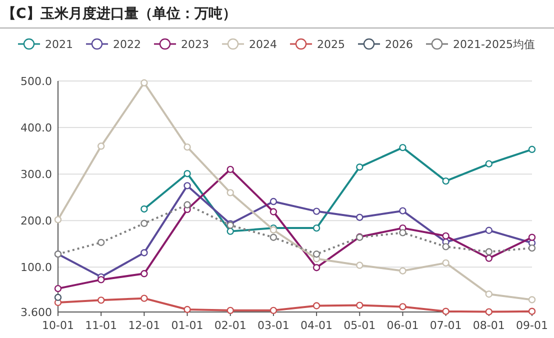 Image resolution: width=554 pixels, height=338 pixels. What do you see at coordinates (402, 325) in the screenshot?
I see `x-tick-label: 06-01` at bounding box center [402, 325].